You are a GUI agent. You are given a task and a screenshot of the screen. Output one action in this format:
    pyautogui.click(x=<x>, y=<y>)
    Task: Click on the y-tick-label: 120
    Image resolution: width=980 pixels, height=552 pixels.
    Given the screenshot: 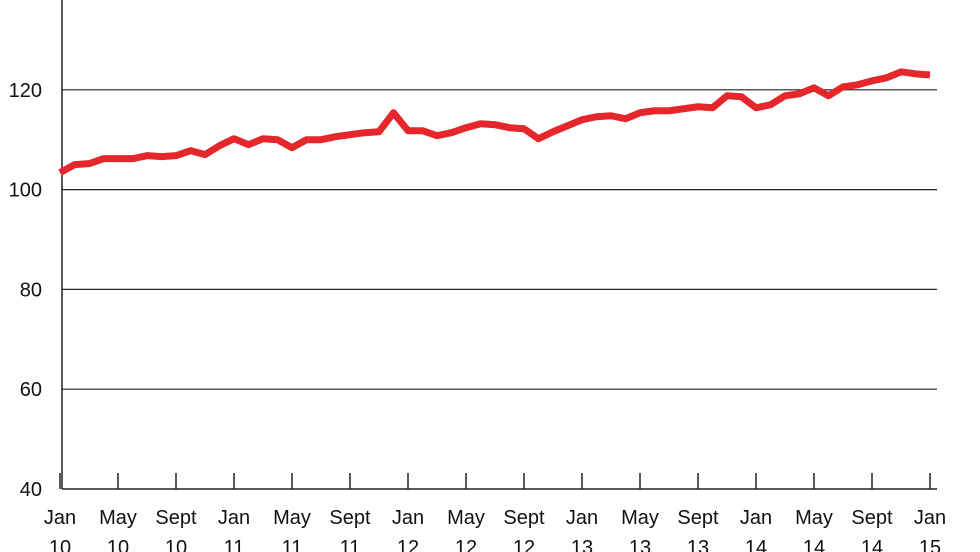 What is the action you would take?
    pyautogui.click(x=25, y=91)
    